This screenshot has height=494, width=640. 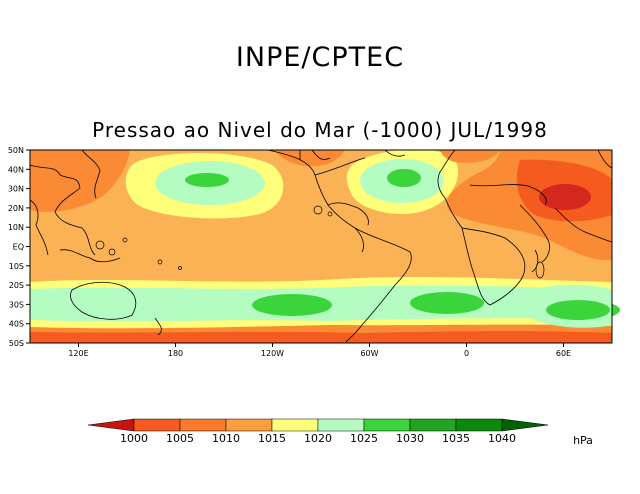 I want to click on south-atlantic-high, so click(x=447, y=303).